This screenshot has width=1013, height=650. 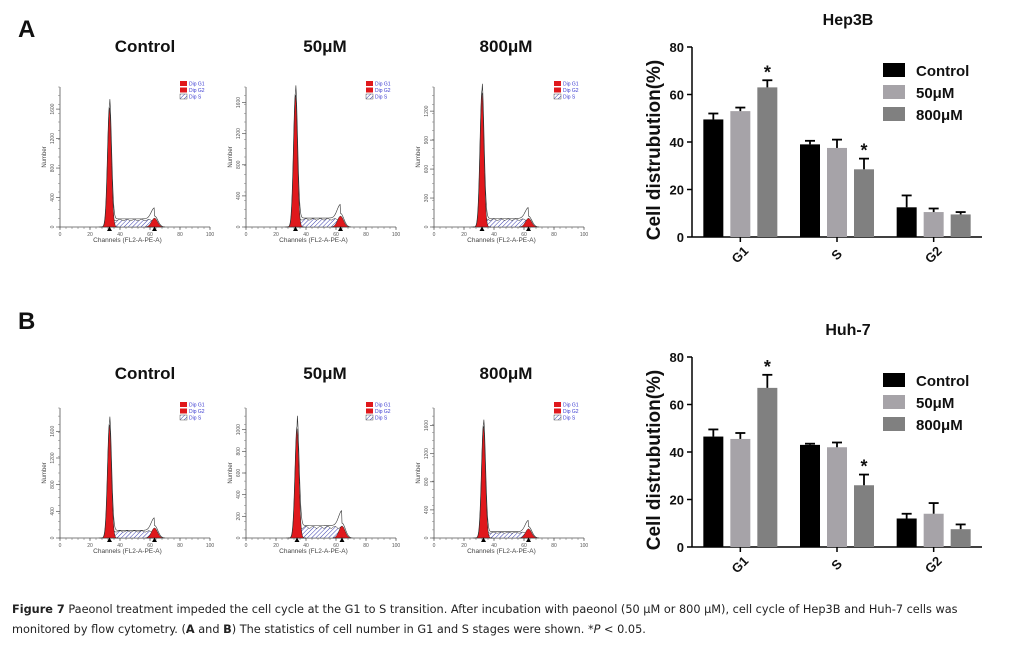 I want to click on condition-title-control-b: Control, so click(x=145, y=373).